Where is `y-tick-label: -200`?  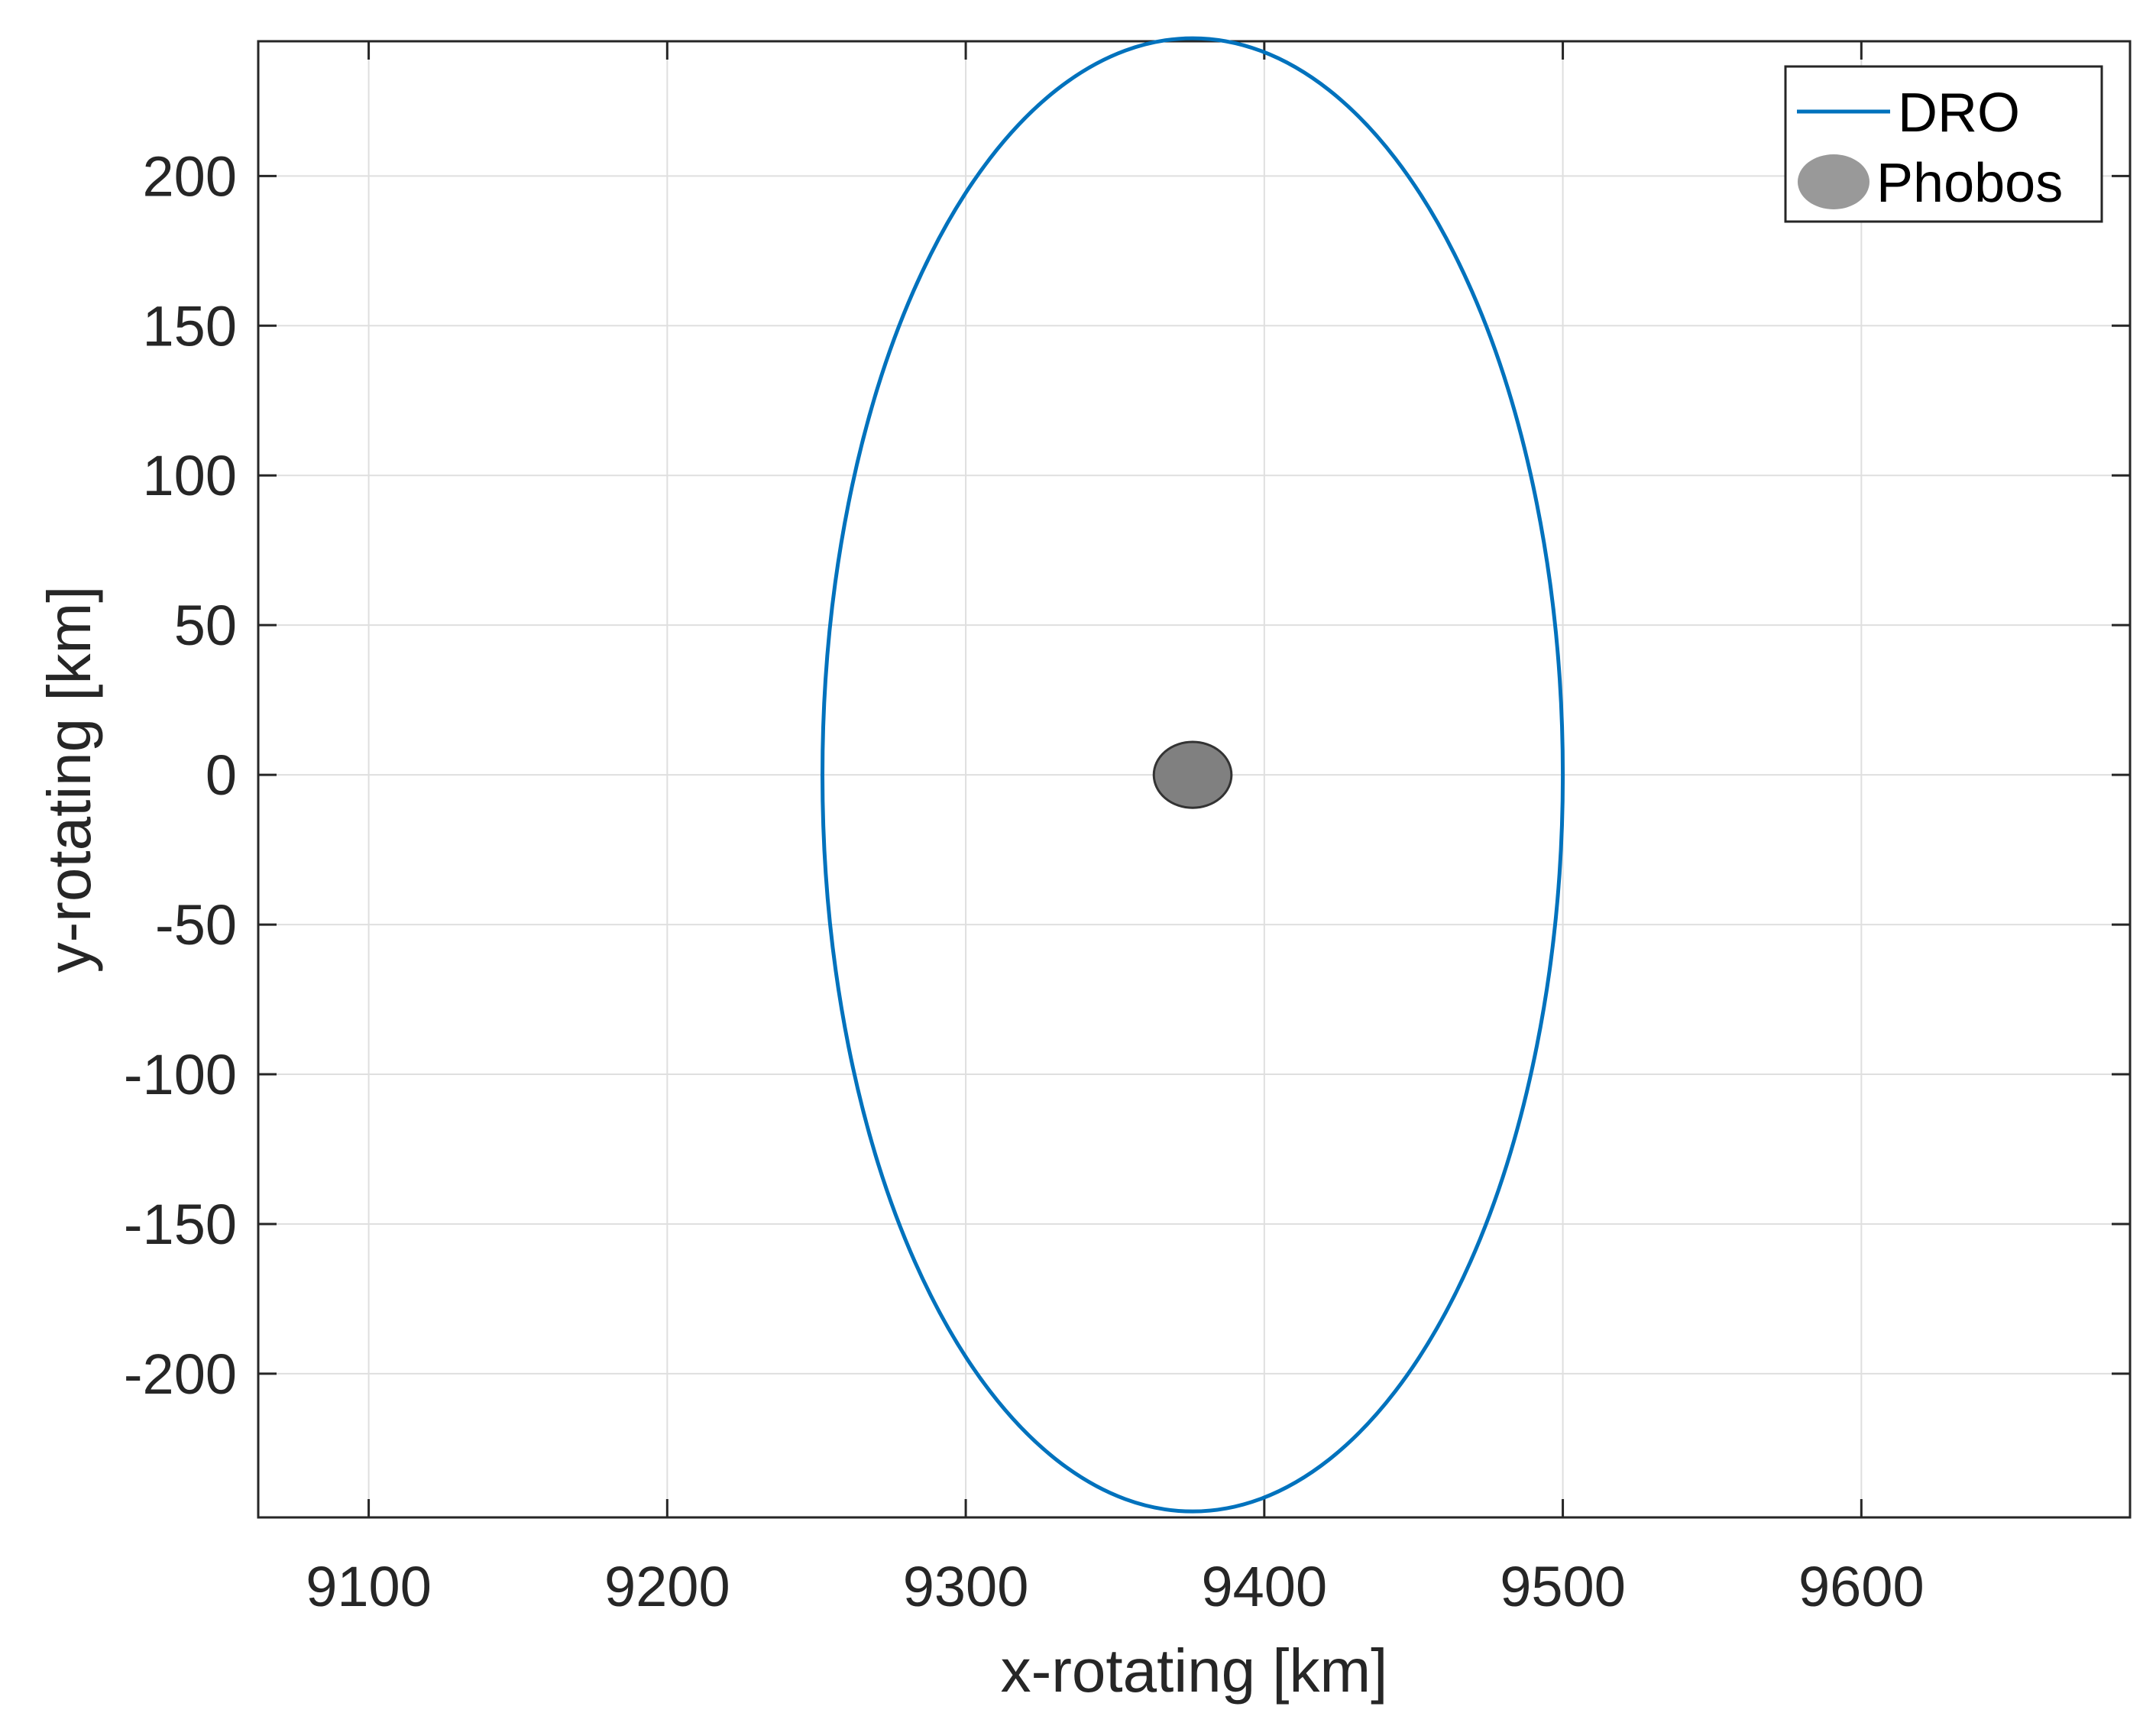 y-tick-label: -200 is located at coordinates (181, 1374).